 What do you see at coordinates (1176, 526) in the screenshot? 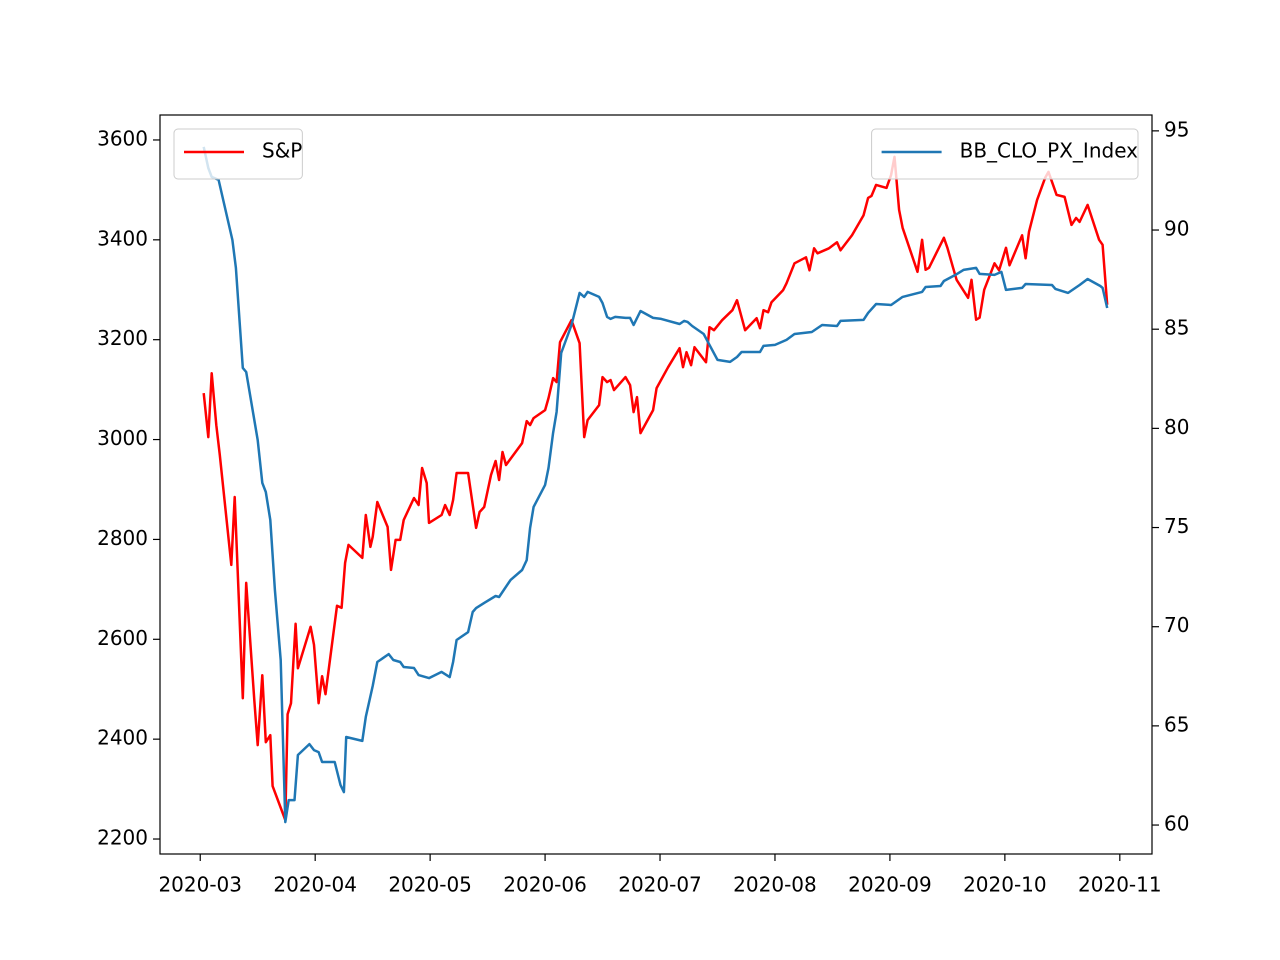
I see `y2-tick-label: 75` at bounding box center [1176, 526].